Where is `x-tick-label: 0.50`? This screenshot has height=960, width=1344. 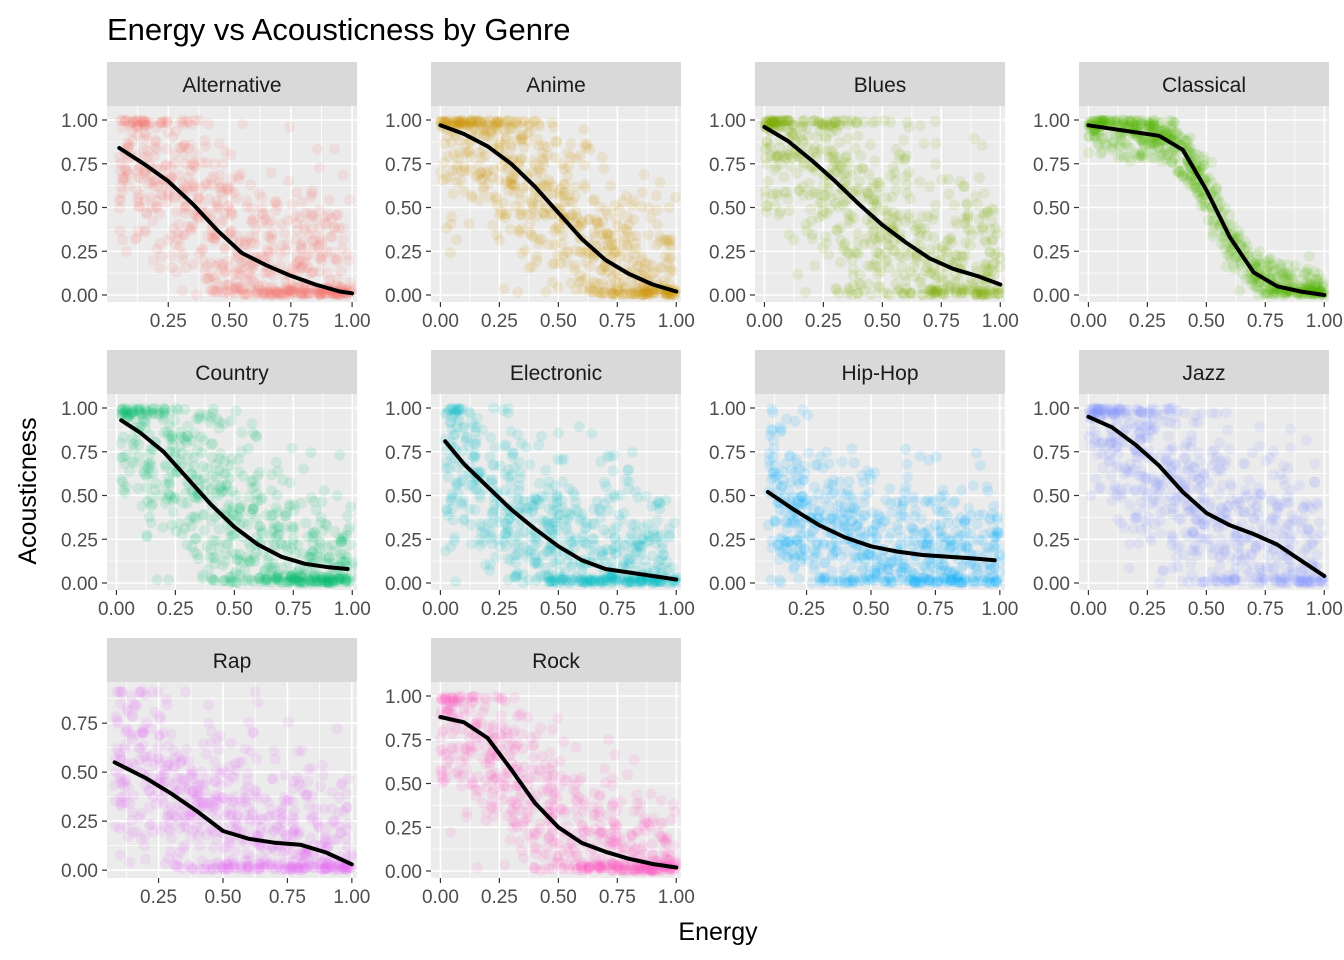
x-tick-label: 0.50 is located at coordinates (1206, 321).